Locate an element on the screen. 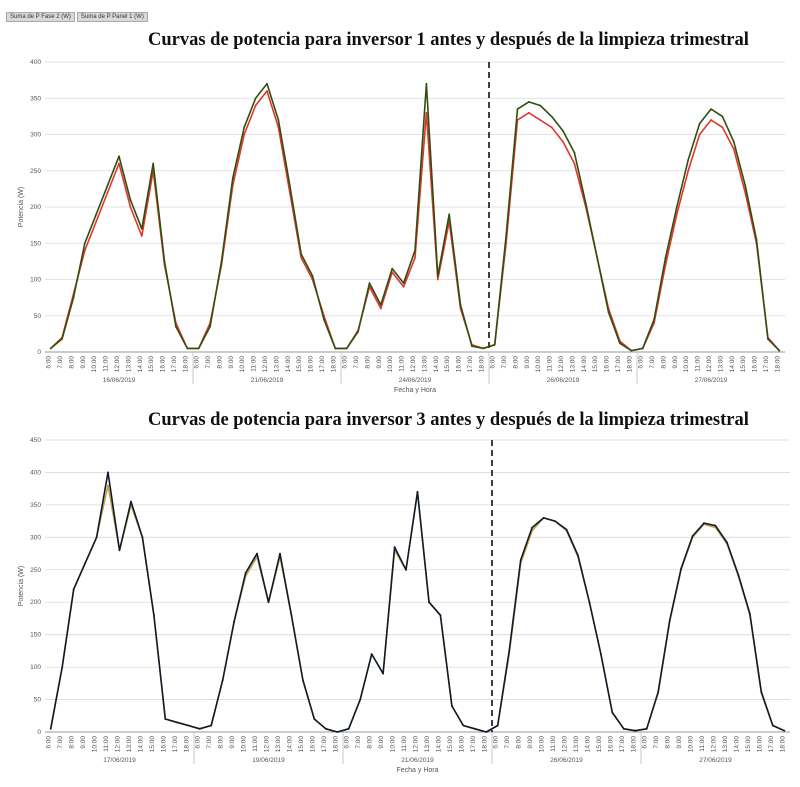 The width and height of the screenshot is (800, 787). y-tick-label: 100 is located at coordinates (35, 667).